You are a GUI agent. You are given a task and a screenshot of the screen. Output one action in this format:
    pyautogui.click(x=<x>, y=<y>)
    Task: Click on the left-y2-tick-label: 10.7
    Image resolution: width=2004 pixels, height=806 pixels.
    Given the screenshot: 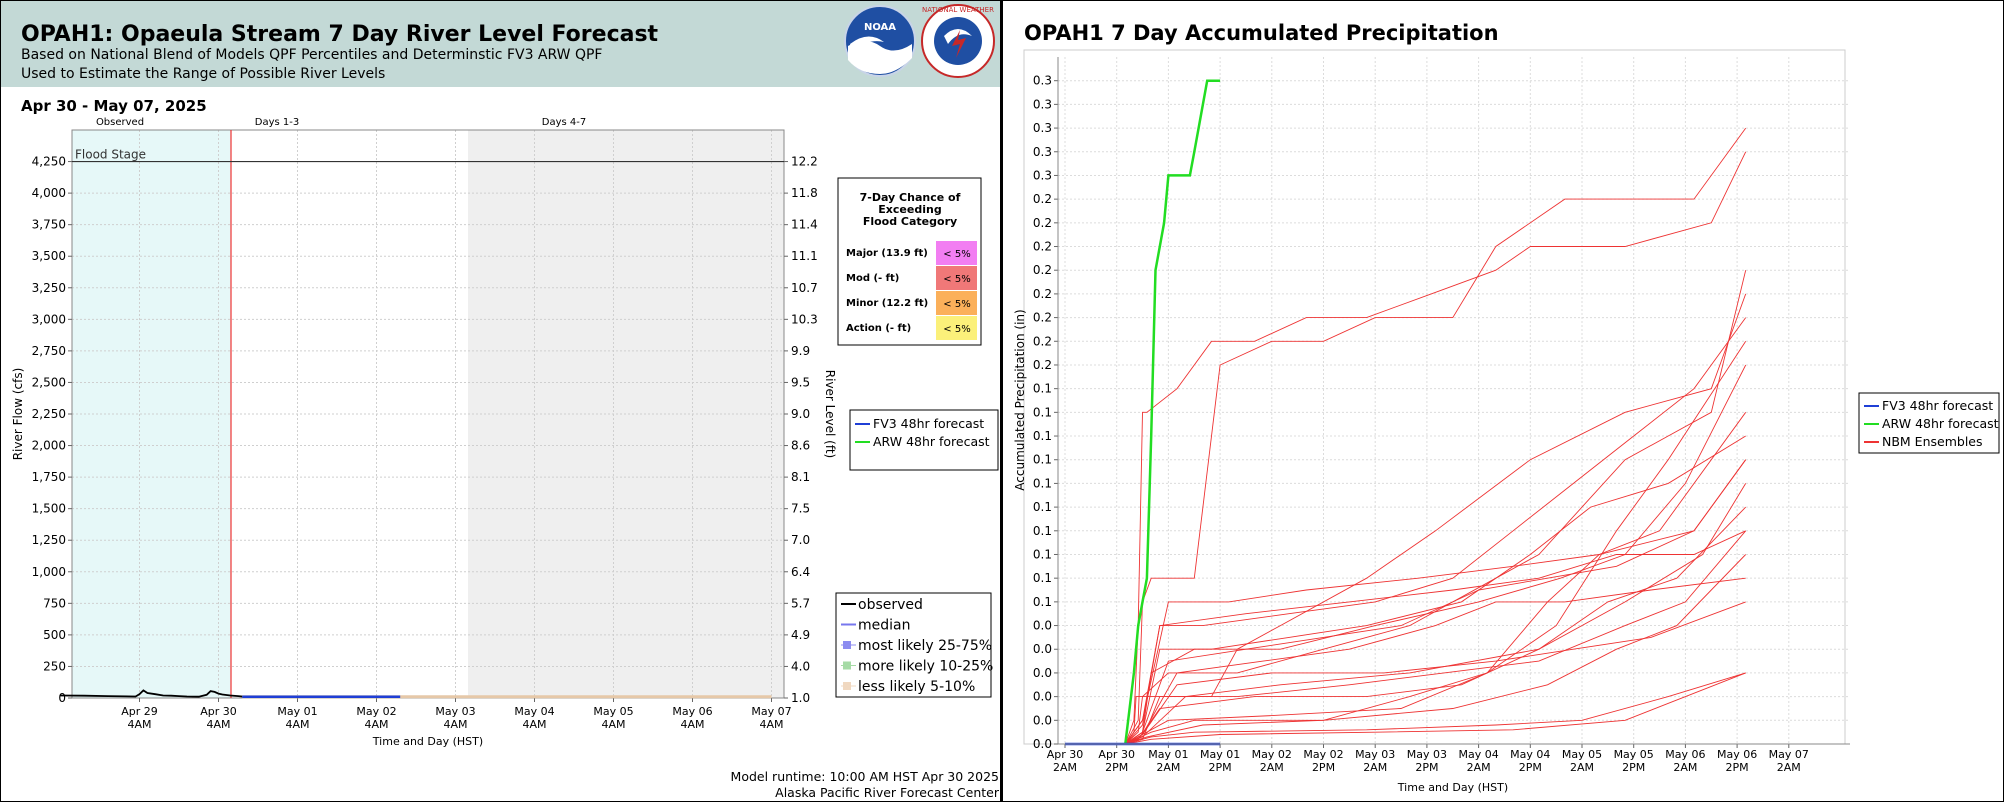 What is the action you would take?
    pyautogui.click(x=804, y=288)
    